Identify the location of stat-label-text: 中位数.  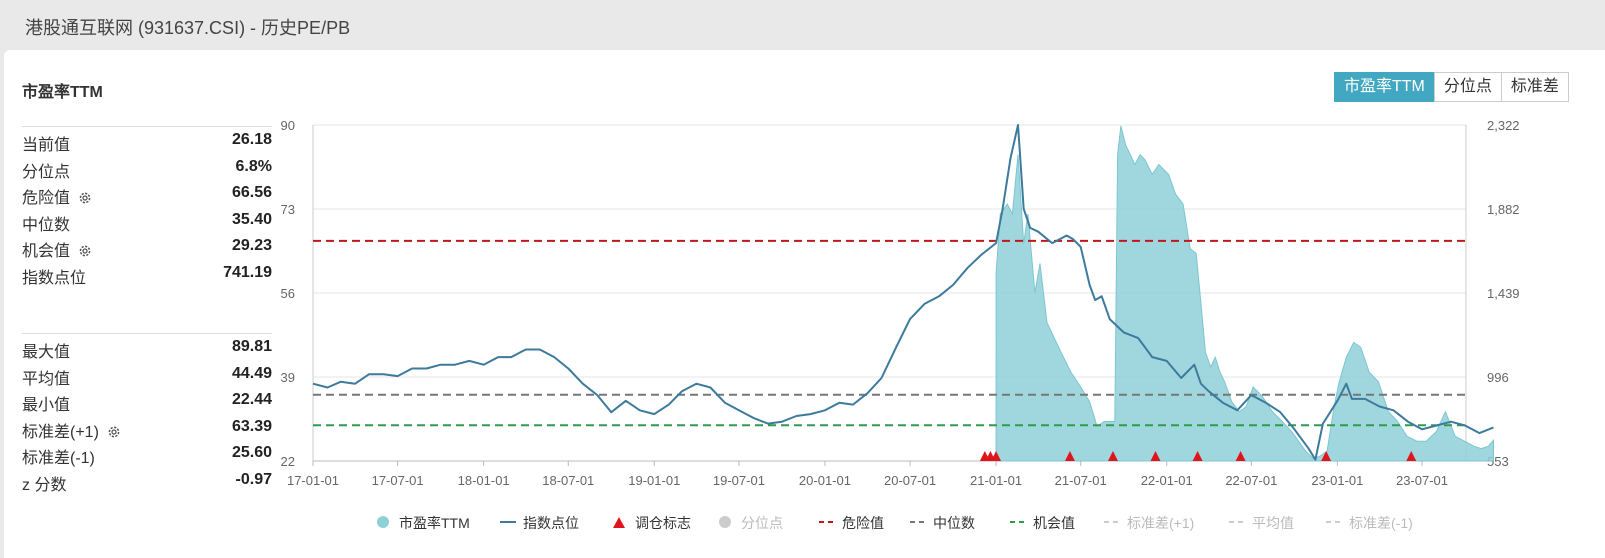
(46, 225).